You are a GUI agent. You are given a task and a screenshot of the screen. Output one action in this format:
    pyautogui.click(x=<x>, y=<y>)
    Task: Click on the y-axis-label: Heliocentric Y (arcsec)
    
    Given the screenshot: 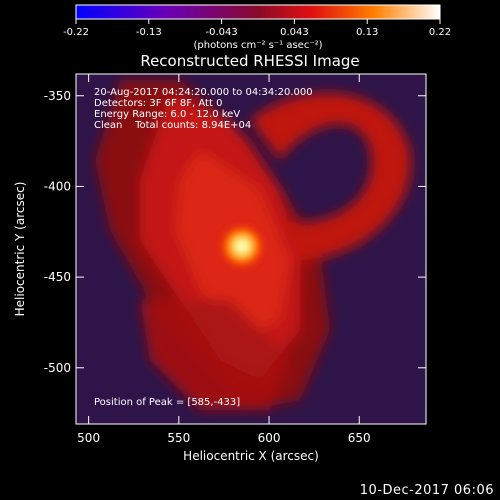 What is the action you would take?
    pyautogui.click(x=20, y=249)
    